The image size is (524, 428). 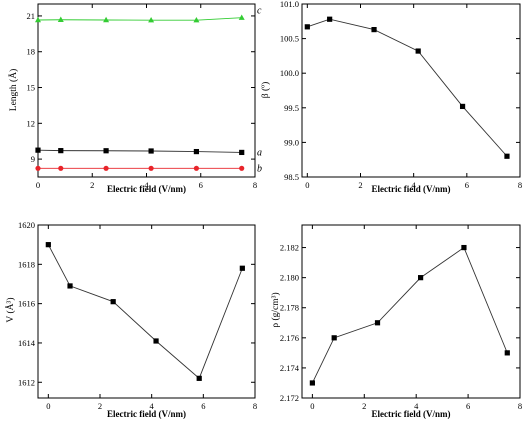 I want to click on y-tick-label: 2.180, so click(x=289, y=278).